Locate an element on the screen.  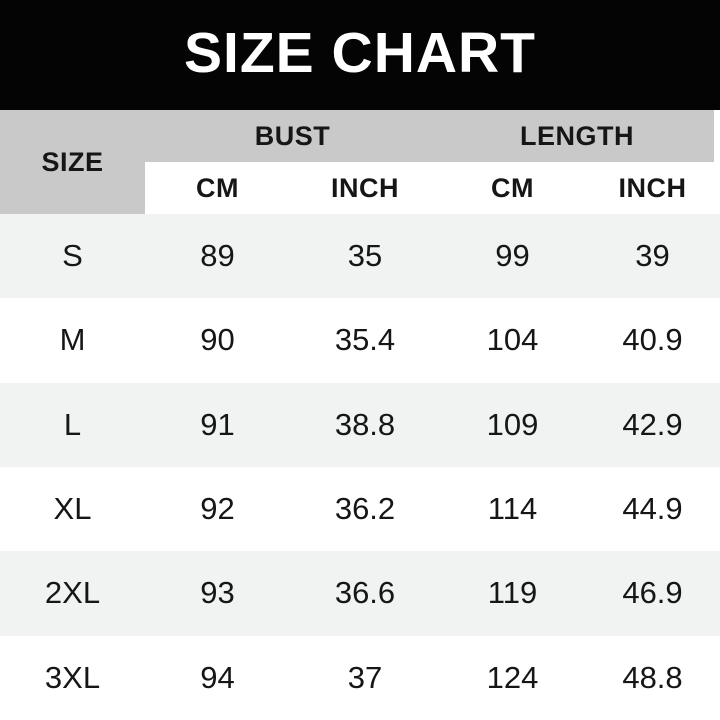
size-cell: 2XL is located at coordinates (72, 593).